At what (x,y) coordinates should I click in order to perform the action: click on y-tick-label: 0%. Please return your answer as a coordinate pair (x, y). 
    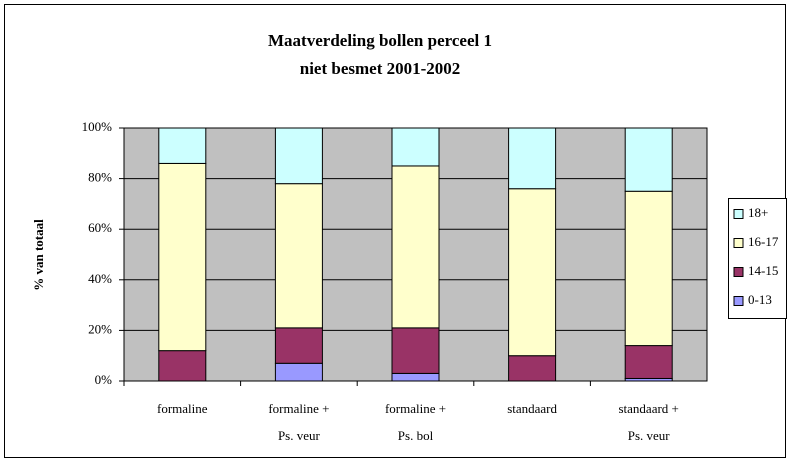
    Looking at the image, I should click on (104, 379).